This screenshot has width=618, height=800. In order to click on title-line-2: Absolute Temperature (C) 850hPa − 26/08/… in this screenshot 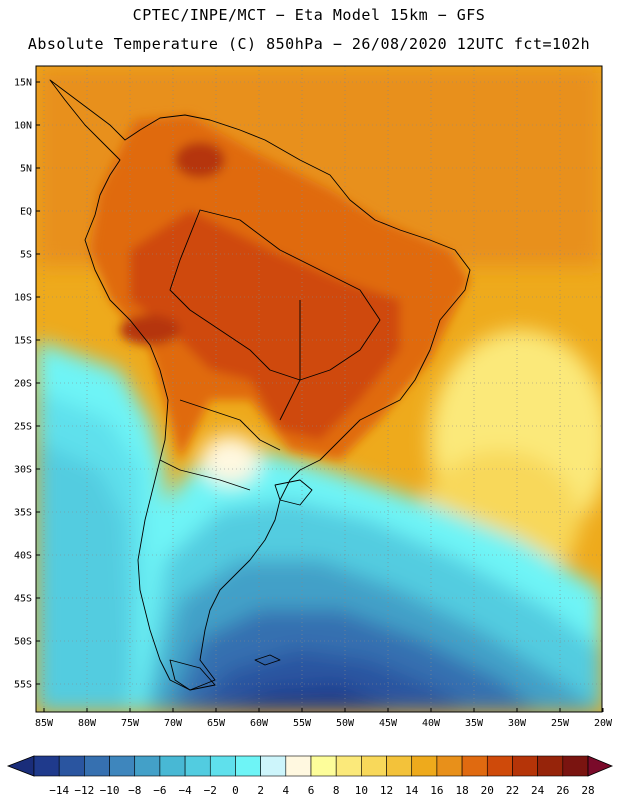, I will do `click(309, 44)`.